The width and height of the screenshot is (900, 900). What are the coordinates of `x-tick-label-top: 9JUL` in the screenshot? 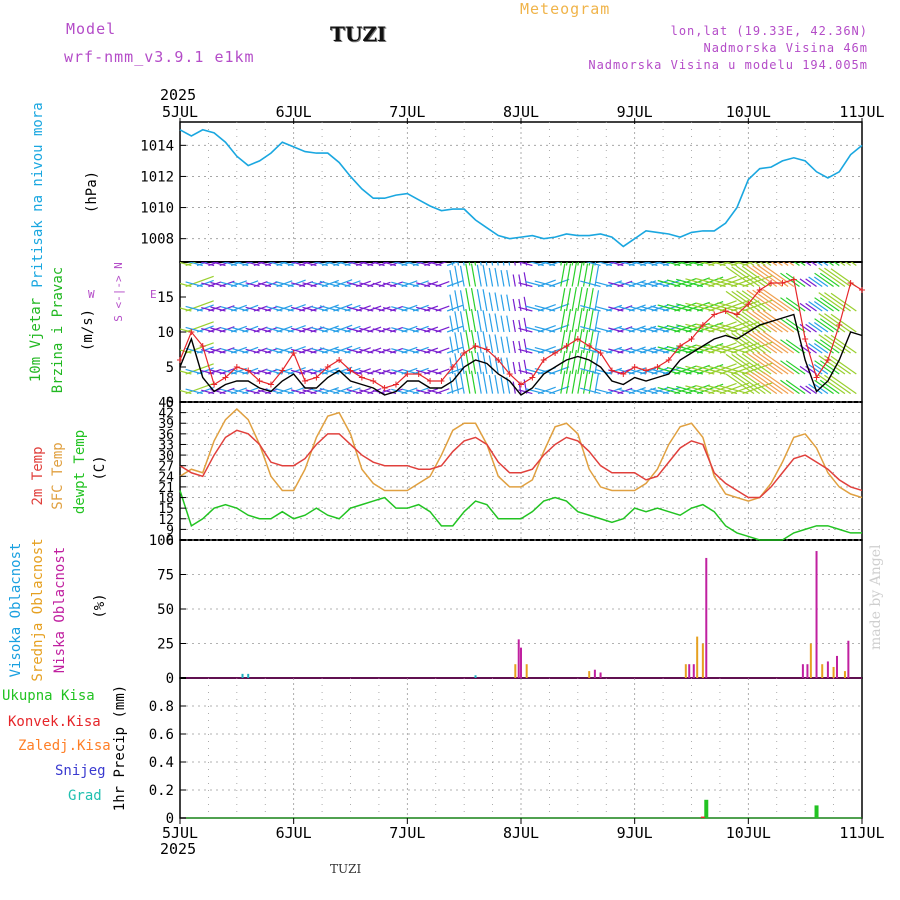 It's located at (635, 112).